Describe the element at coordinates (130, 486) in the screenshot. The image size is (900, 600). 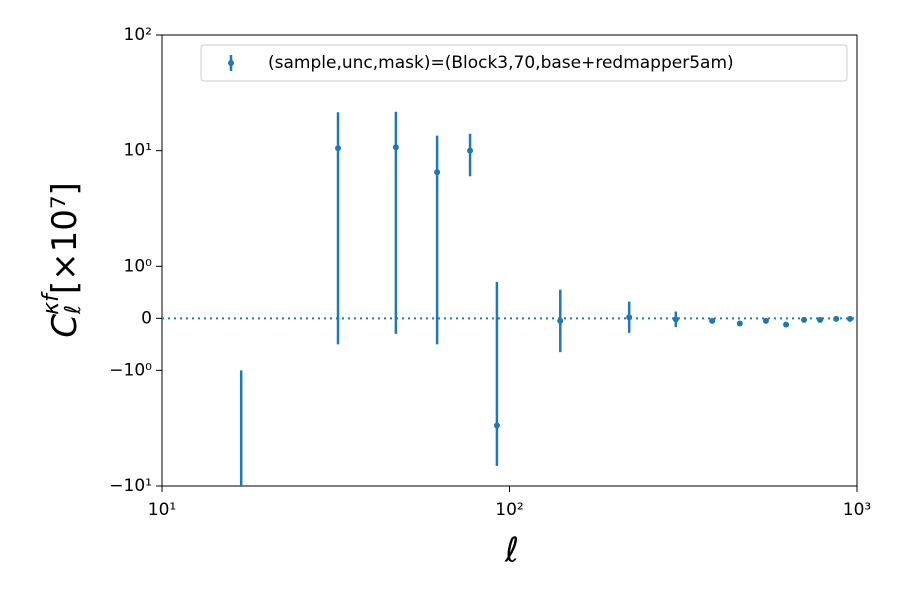
I see `y-tick-label: −10¹` at that location.